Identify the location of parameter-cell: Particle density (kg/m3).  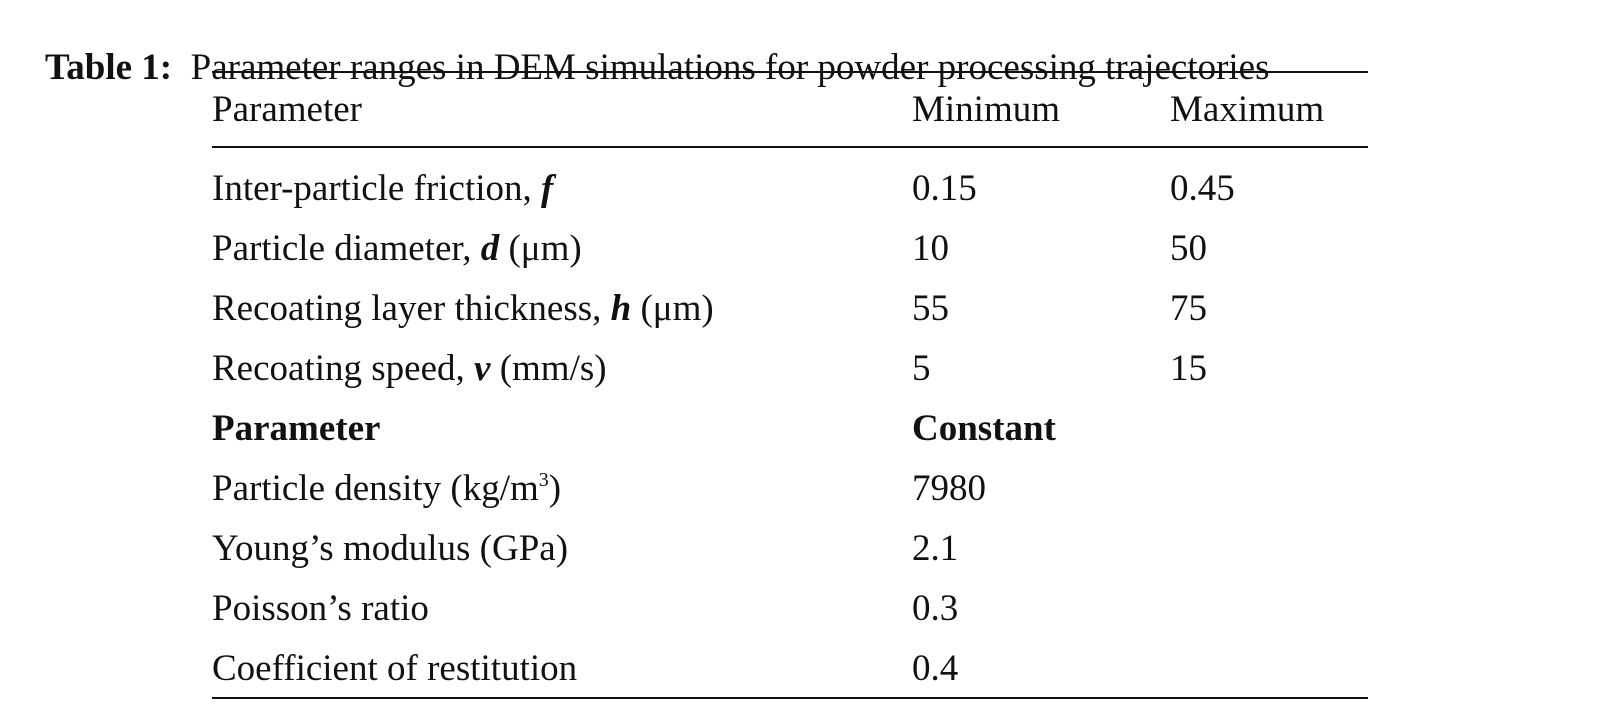
(386, 488).